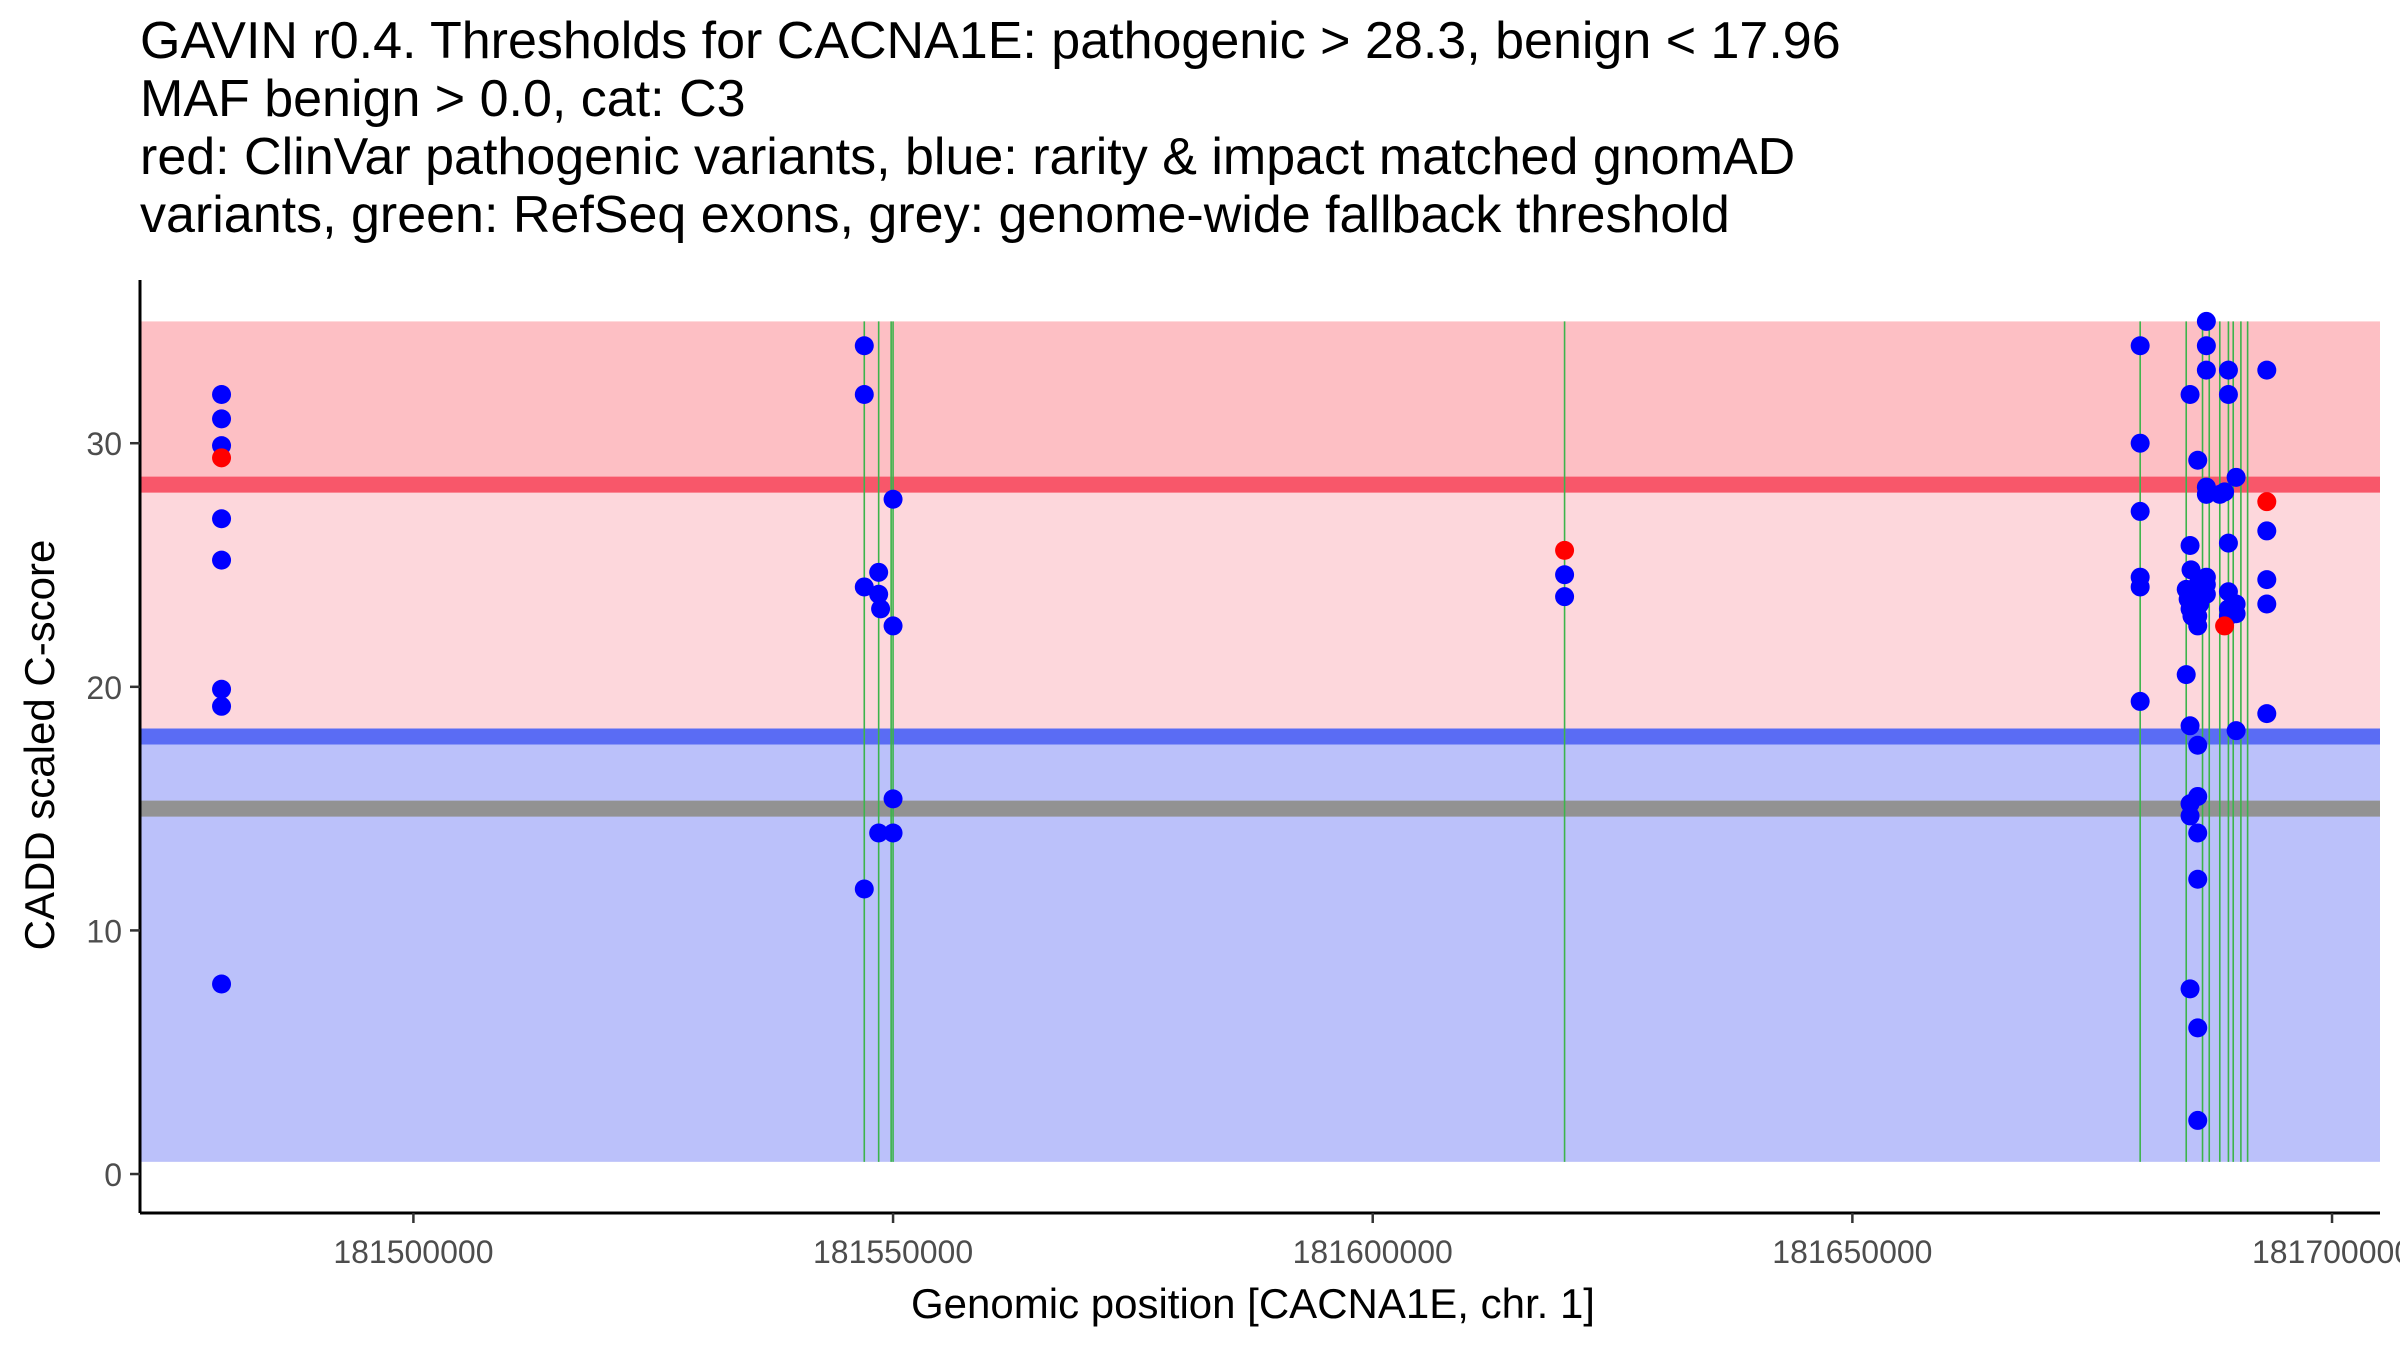  I want to click on y-tick-label: 10, so click(104, 931).